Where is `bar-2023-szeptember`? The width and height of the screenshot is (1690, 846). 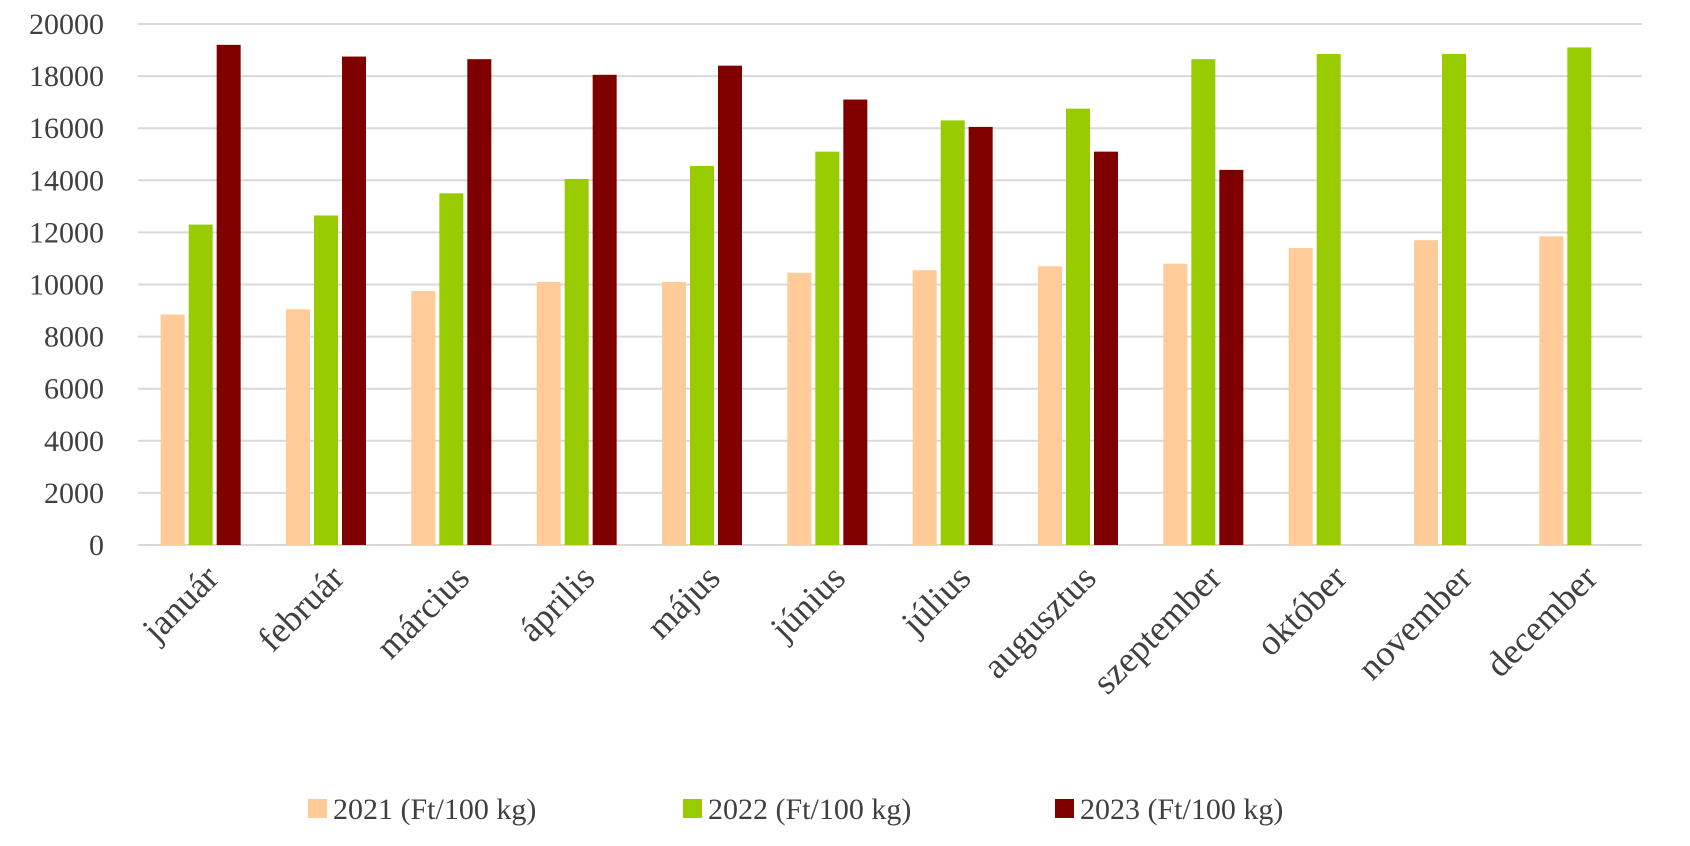 bar-2023-szeptember is located at coordinates (1231, 357).